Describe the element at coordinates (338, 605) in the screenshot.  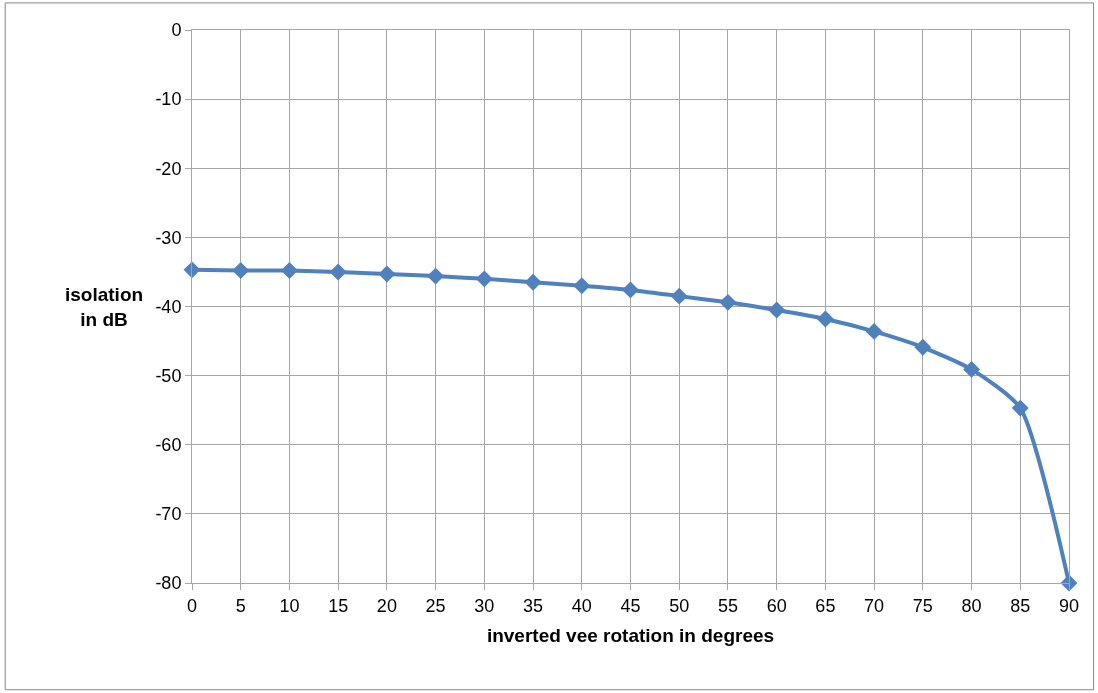
I see `x-tick-label: 15` at that location.